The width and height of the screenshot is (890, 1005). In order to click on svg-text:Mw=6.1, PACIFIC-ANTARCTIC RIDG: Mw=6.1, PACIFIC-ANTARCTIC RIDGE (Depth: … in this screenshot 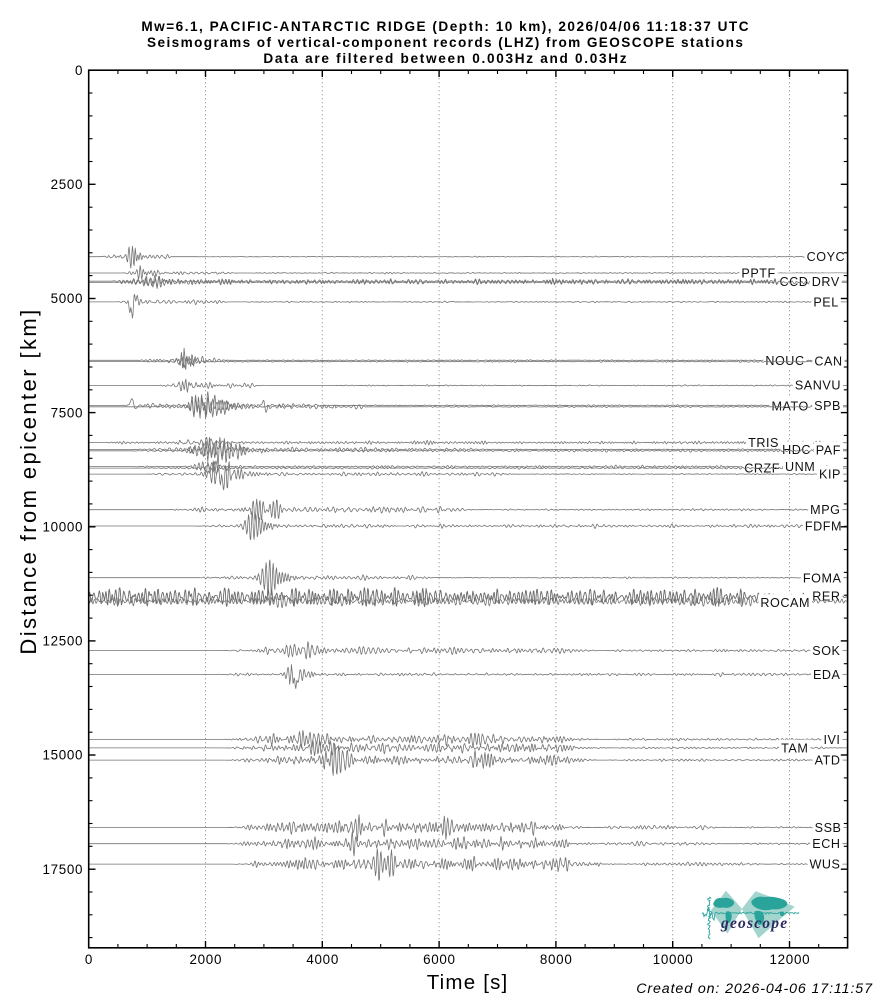, I will do `click(445, 26)`.